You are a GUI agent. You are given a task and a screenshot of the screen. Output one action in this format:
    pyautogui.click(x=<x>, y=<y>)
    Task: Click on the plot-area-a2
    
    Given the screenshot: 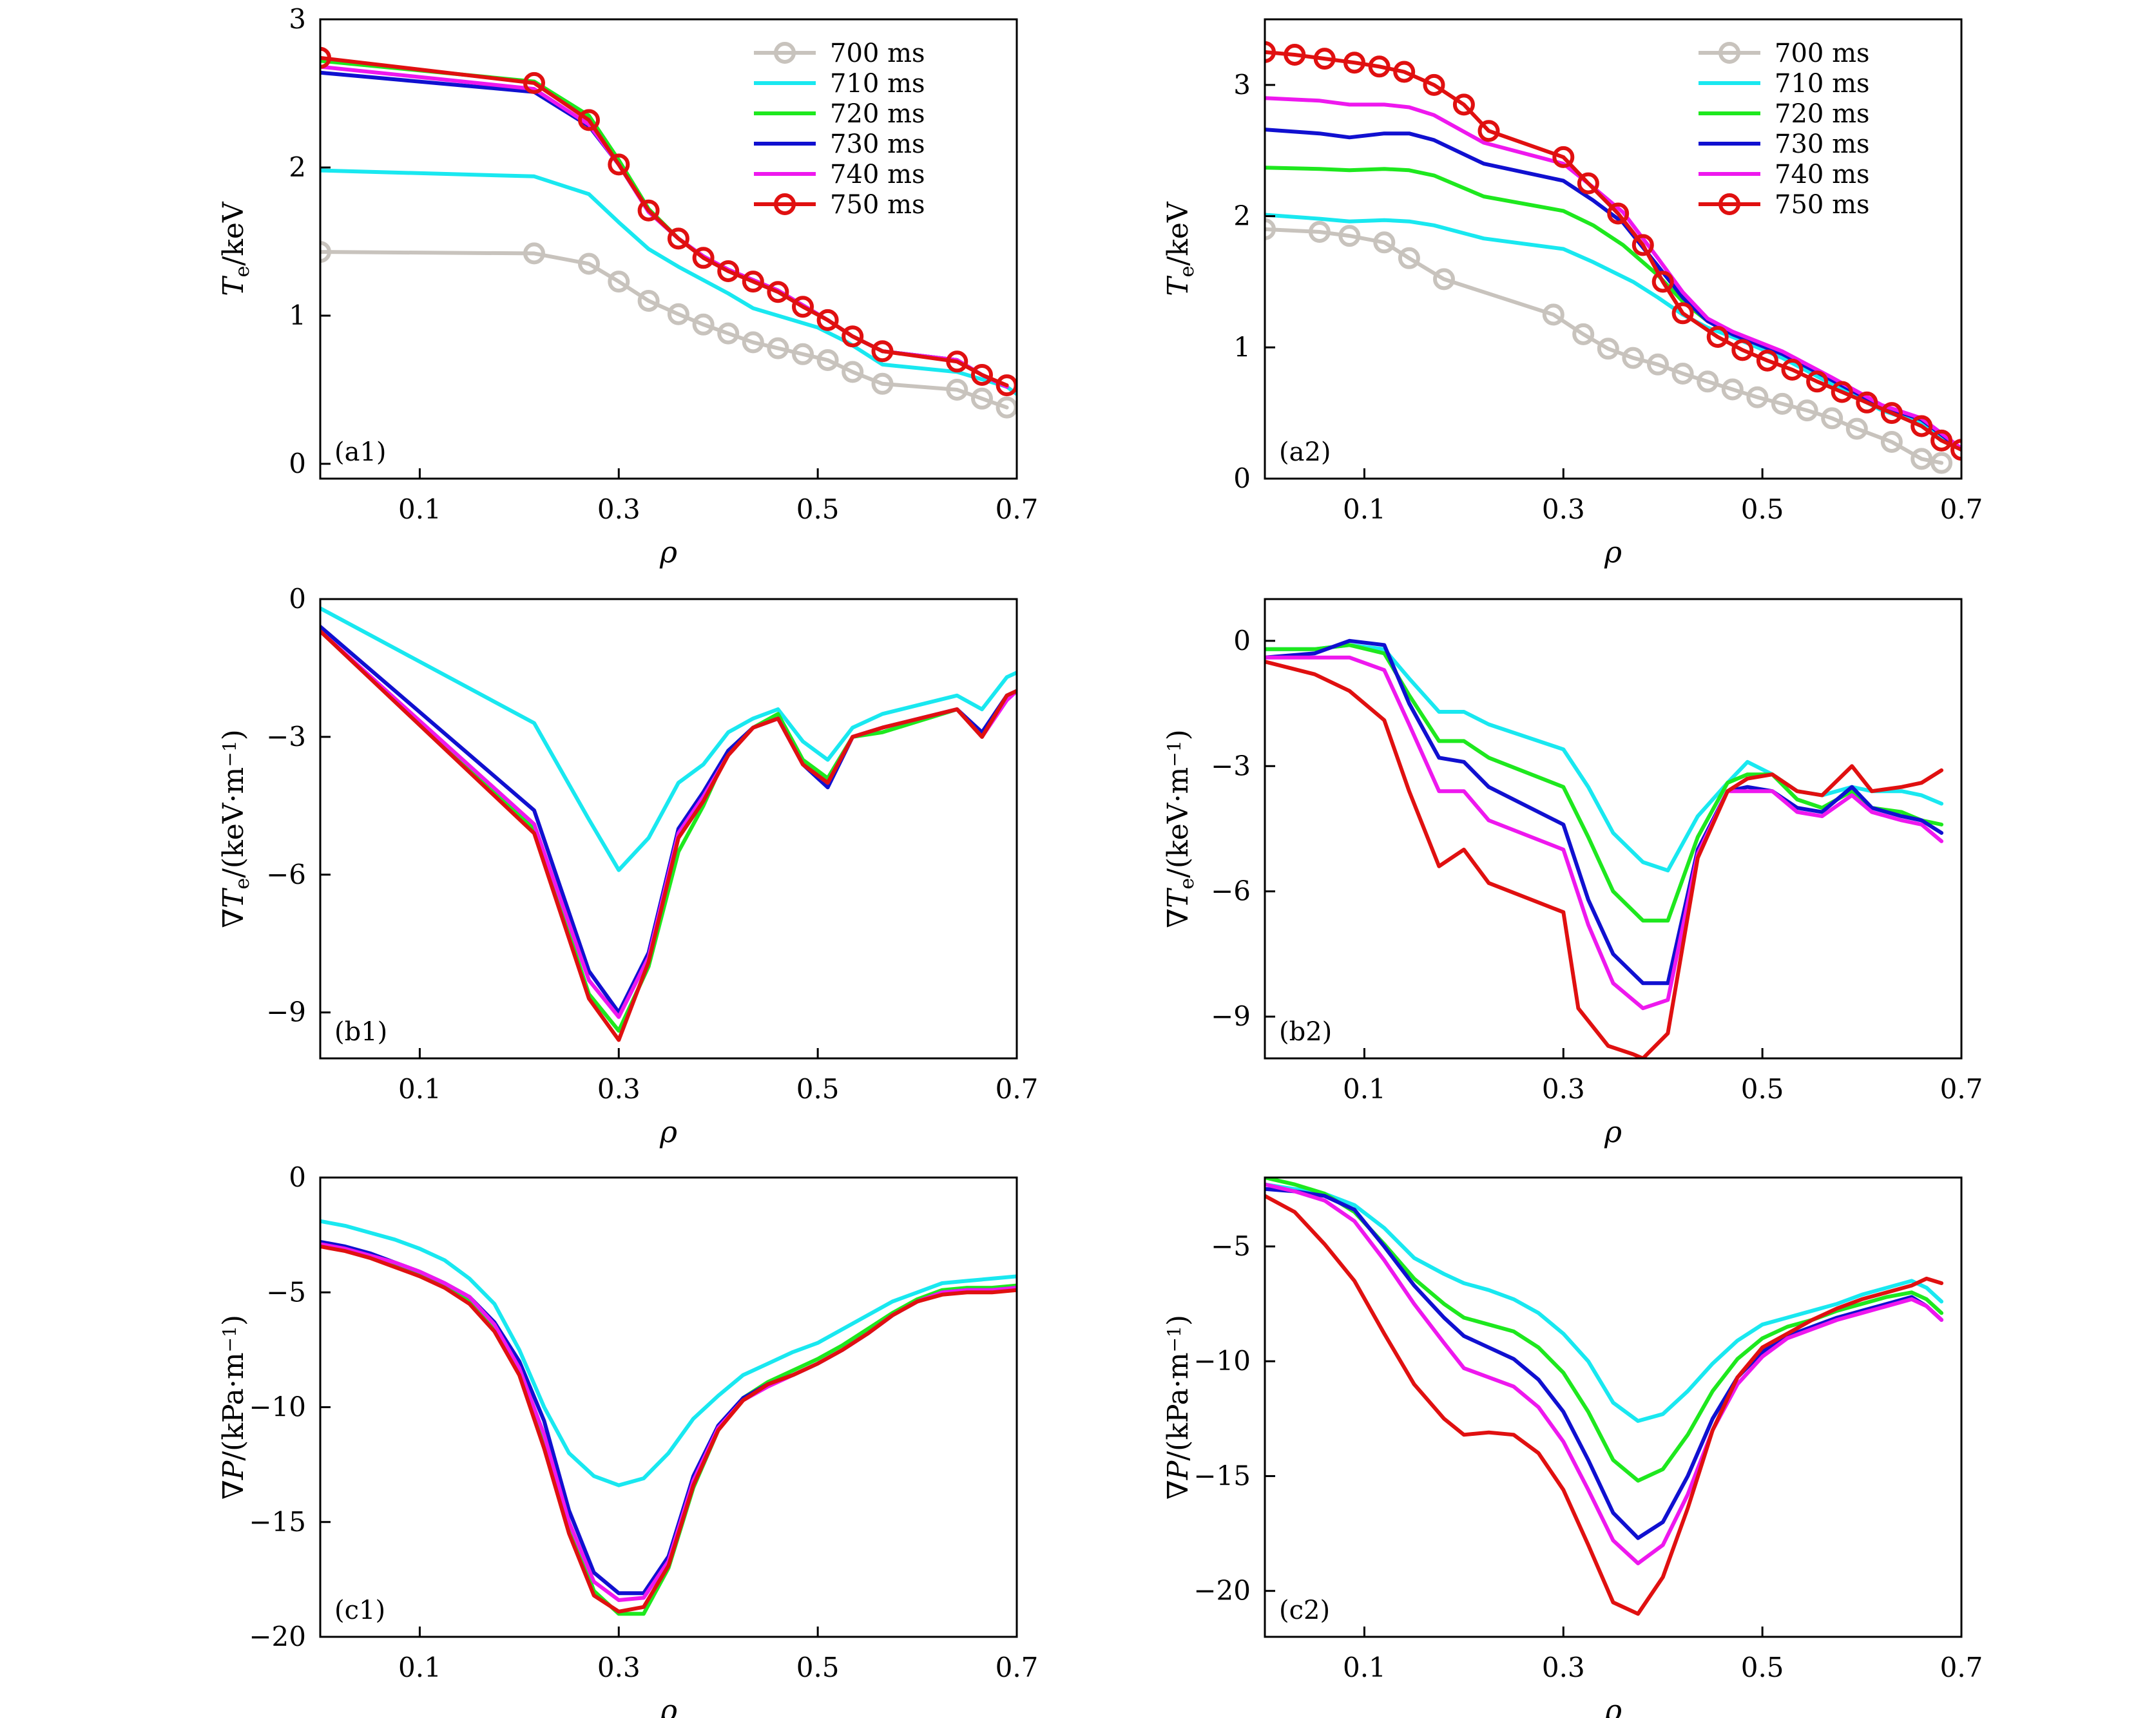 What is the action you would take?
    pyautogui.click(x=1613, y=257)
    